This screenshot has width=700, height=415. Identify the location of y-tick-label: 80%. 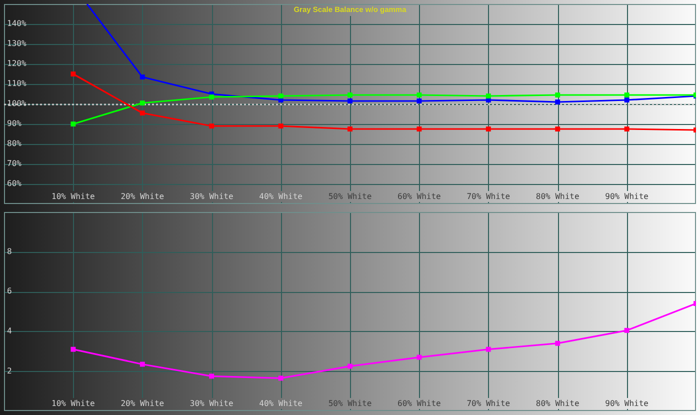
(14, 143).